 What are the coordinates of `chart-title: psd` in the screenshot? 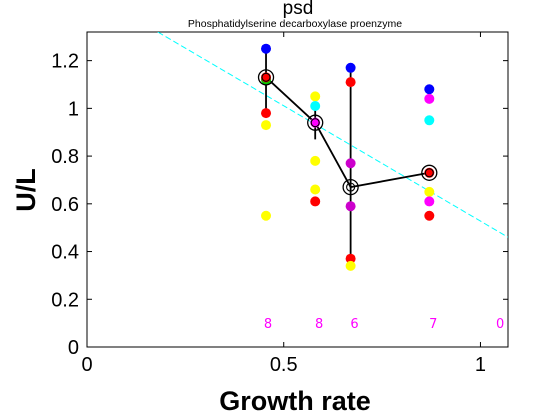 It's located at (298, 9).